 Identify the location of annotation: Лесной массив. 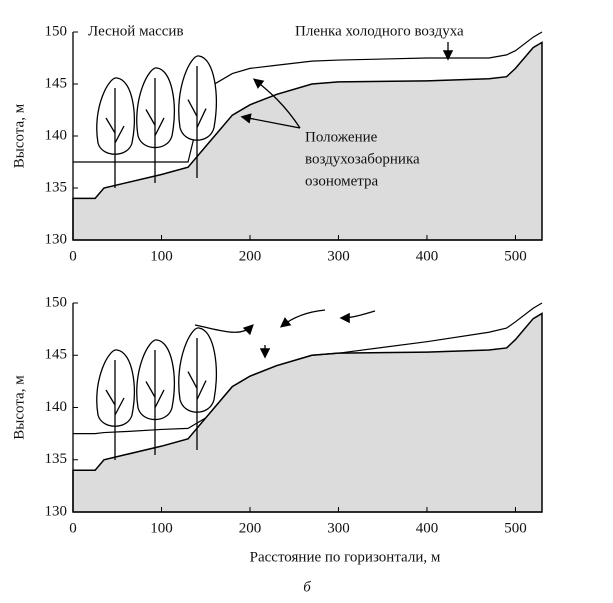
(136, 31).